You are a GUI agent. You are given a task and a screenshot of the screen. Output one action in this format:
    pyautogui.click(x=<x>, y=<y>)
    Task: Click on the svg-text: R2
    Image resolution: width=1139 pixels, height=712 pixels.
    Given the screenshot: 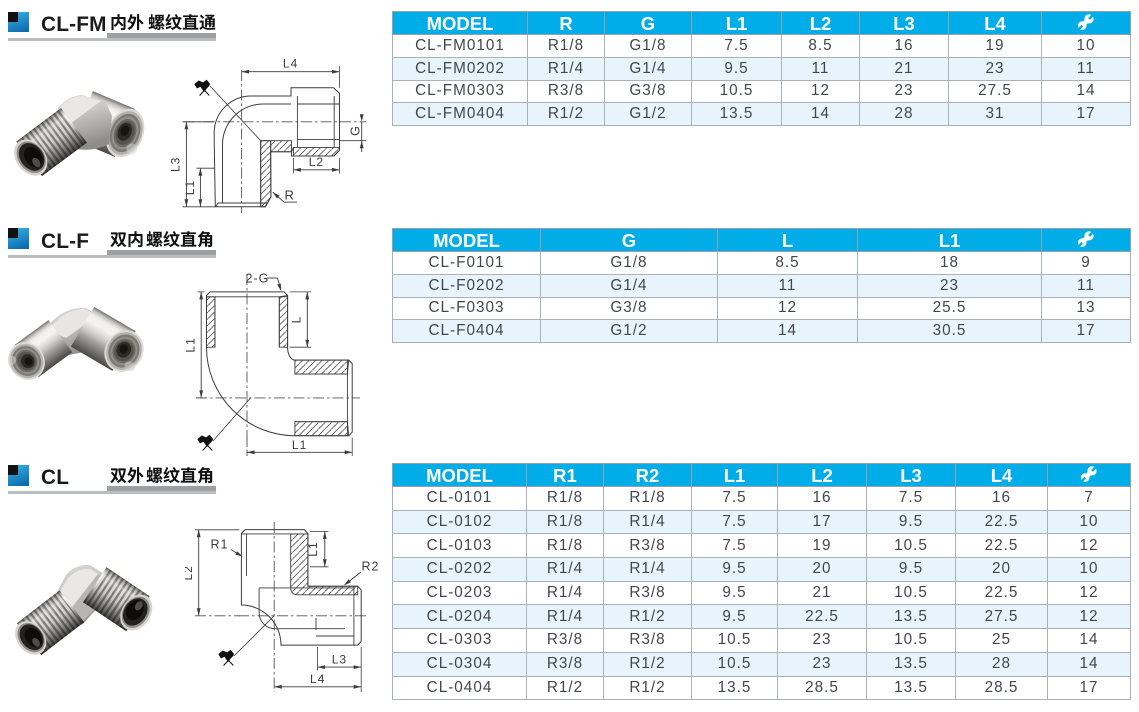 What is the action you would take?
    pyautogui.click(x=371, y=567)
    